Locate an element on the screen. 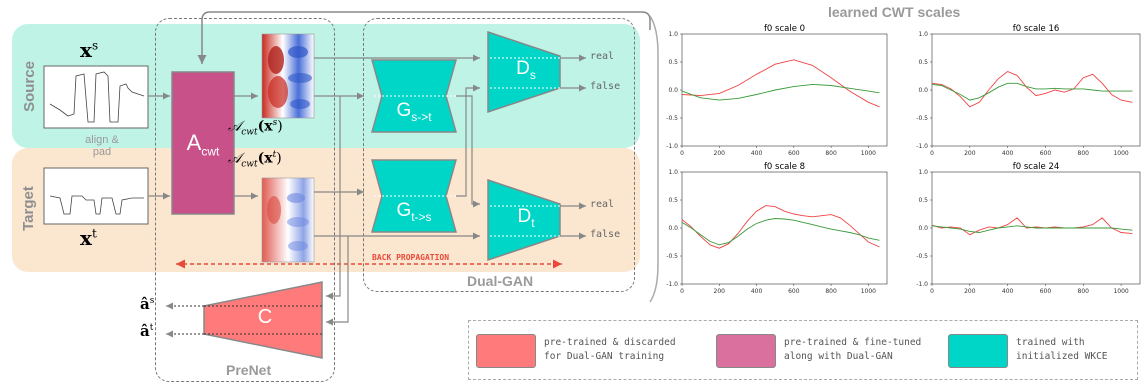 Image resolution: width=1145 pixels, height=383 pixels. charts-group-title: learned CWT scales is located at coordinates (894, 12).